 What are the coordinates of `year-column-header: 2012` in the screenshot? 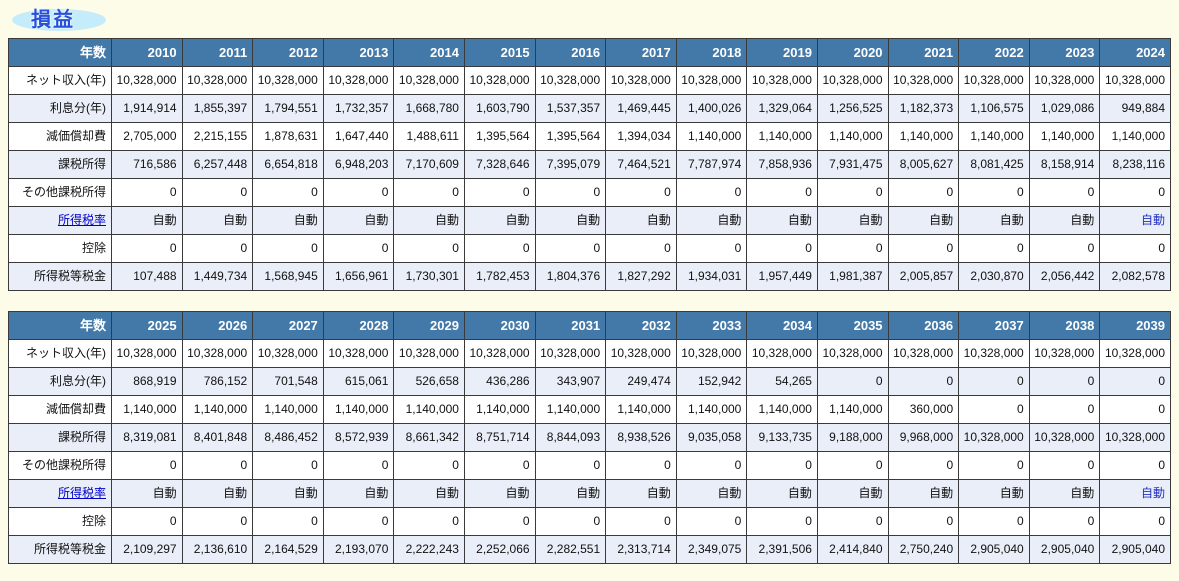 It's located at (288, 52).